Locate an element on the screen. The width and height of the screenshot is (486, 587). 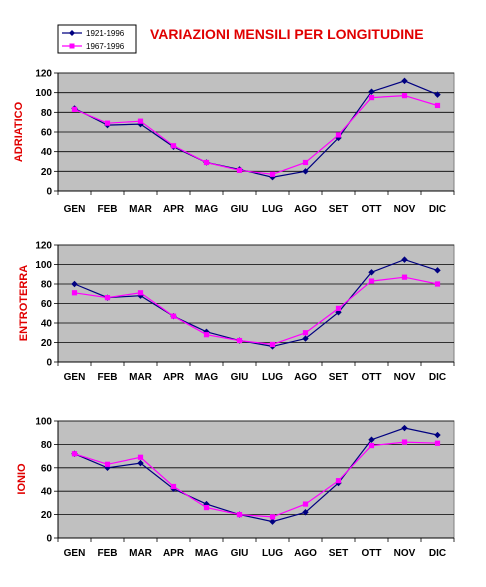
y-tick-label: 40 is located at coordinates (47, 324).